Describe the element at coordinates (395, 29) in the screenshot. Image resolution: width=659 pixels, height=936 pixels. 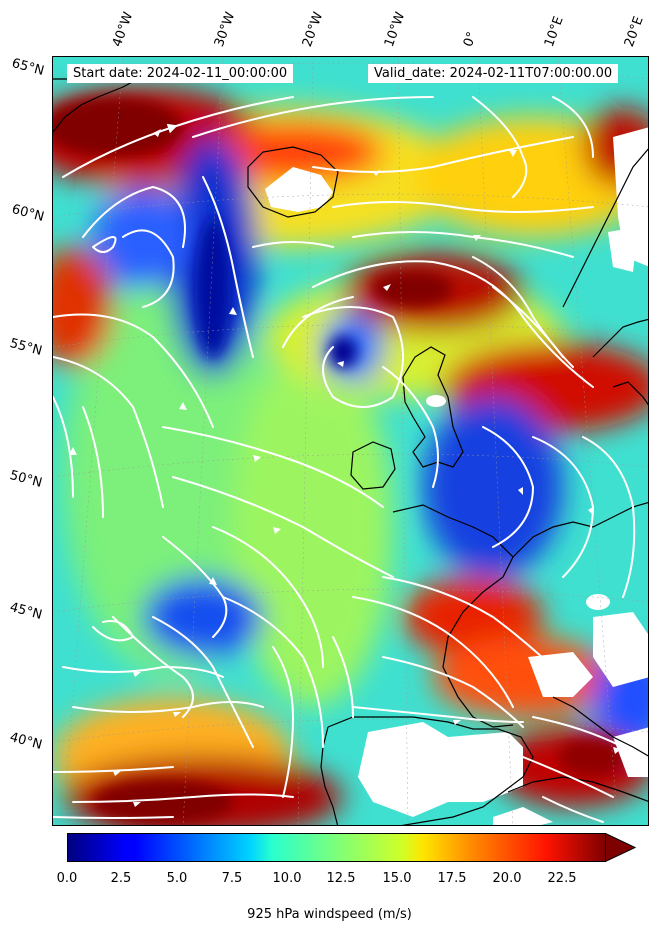
I see `lon-label-10w: 10°W` at that location.